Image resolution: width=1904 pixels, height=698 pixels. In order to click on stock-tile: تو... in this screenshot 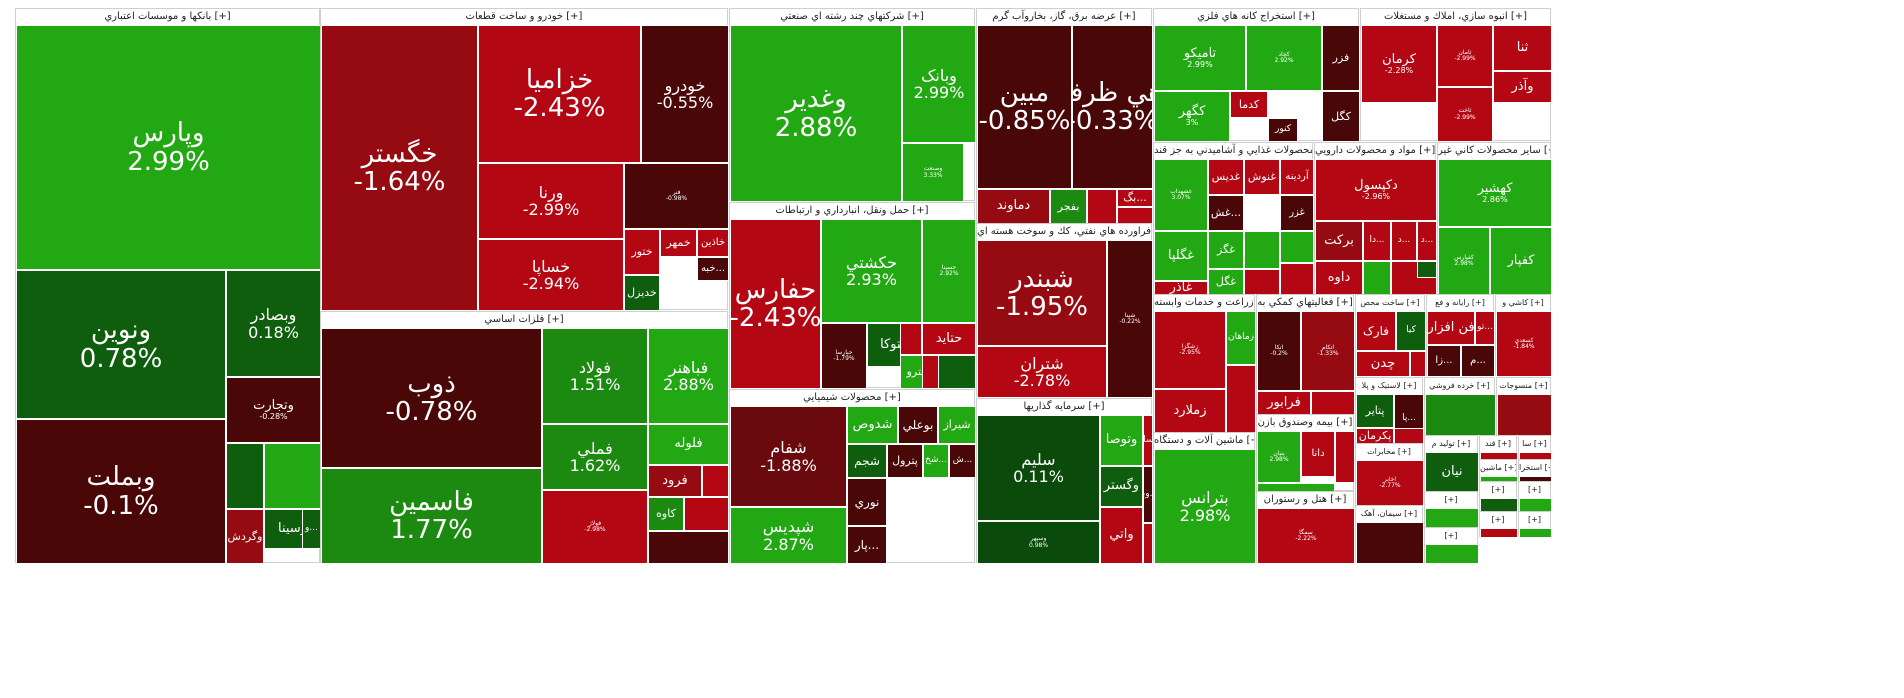, I will do `click(1485, 328)`.